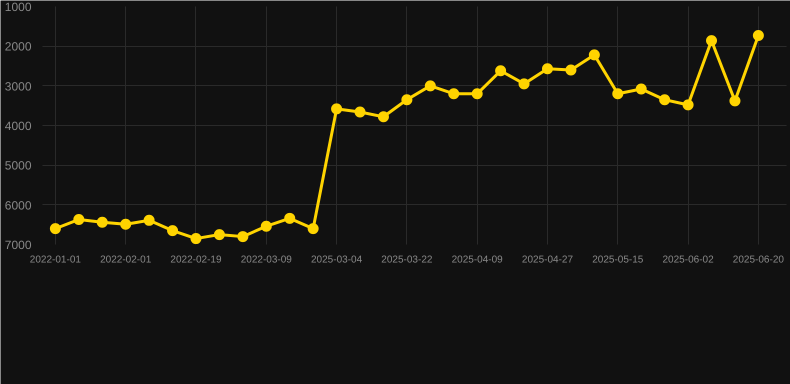  Describe the element at coordinates (18, 205) in the screenshot. I see `y-tick-label: 6000` at that location.